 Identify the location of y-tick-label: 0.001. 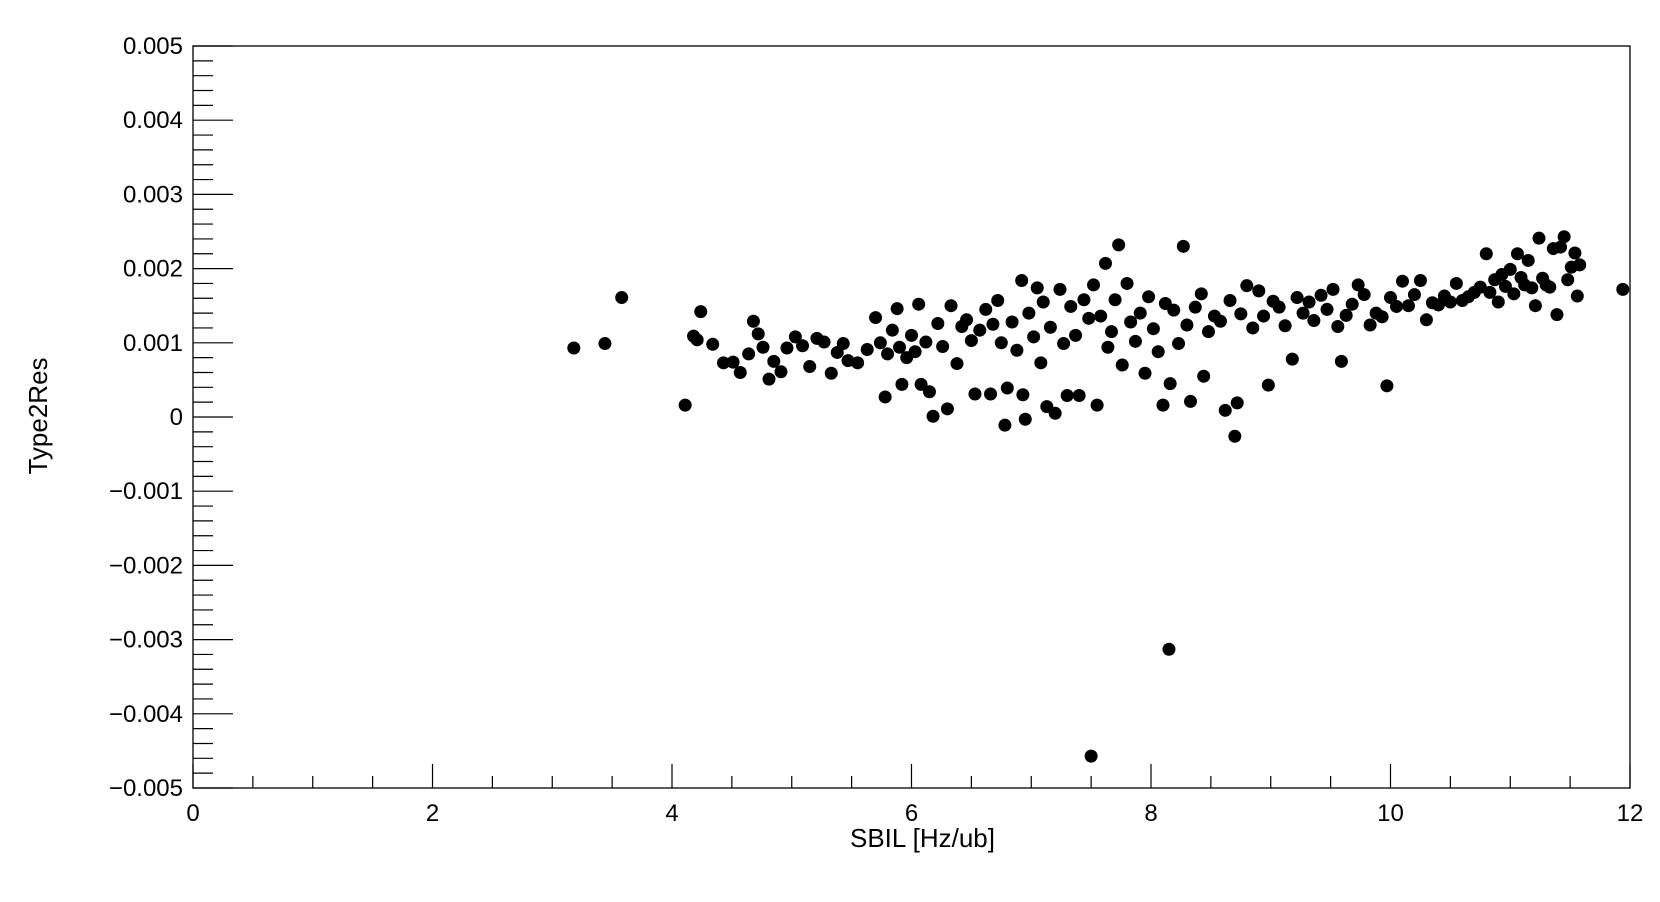
(153, 343).